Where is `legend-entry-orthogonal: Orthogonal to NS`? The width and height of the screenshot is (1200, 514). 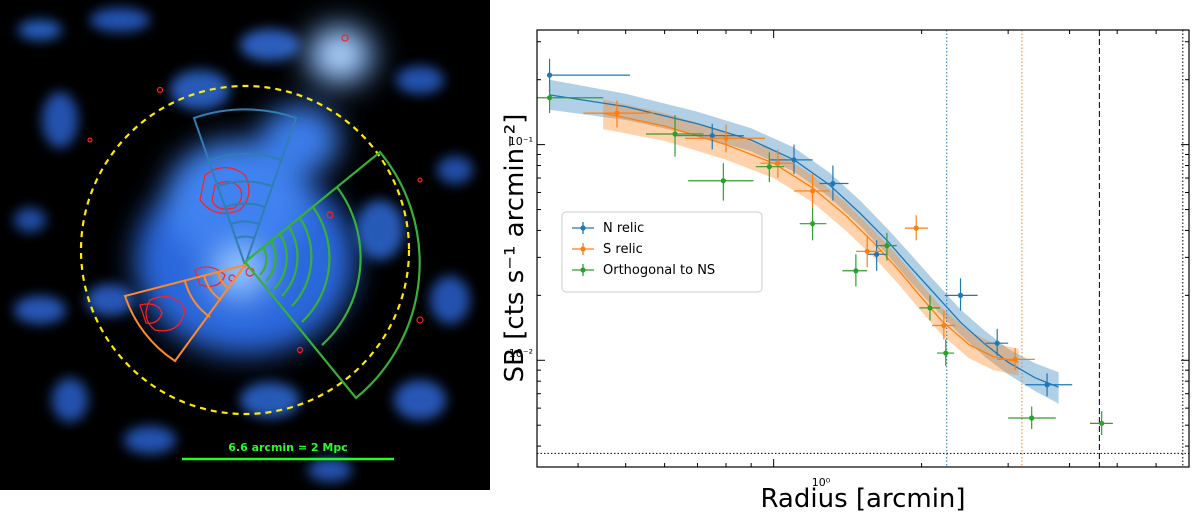
legend-entry-orthogonal: Orthogonal to NS is located at coordinates (643, 270).